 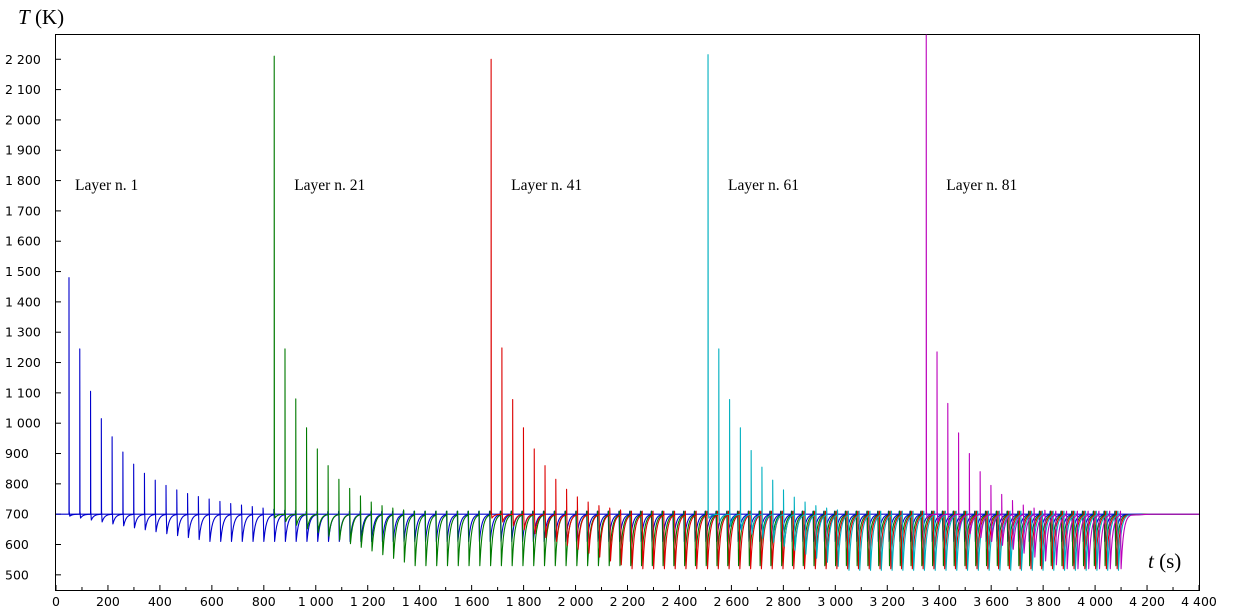 What do you see at coordinates (23, 332) in the screenshot?
I see `y-tick-label: 1 300` at bounding box center [23, 332].